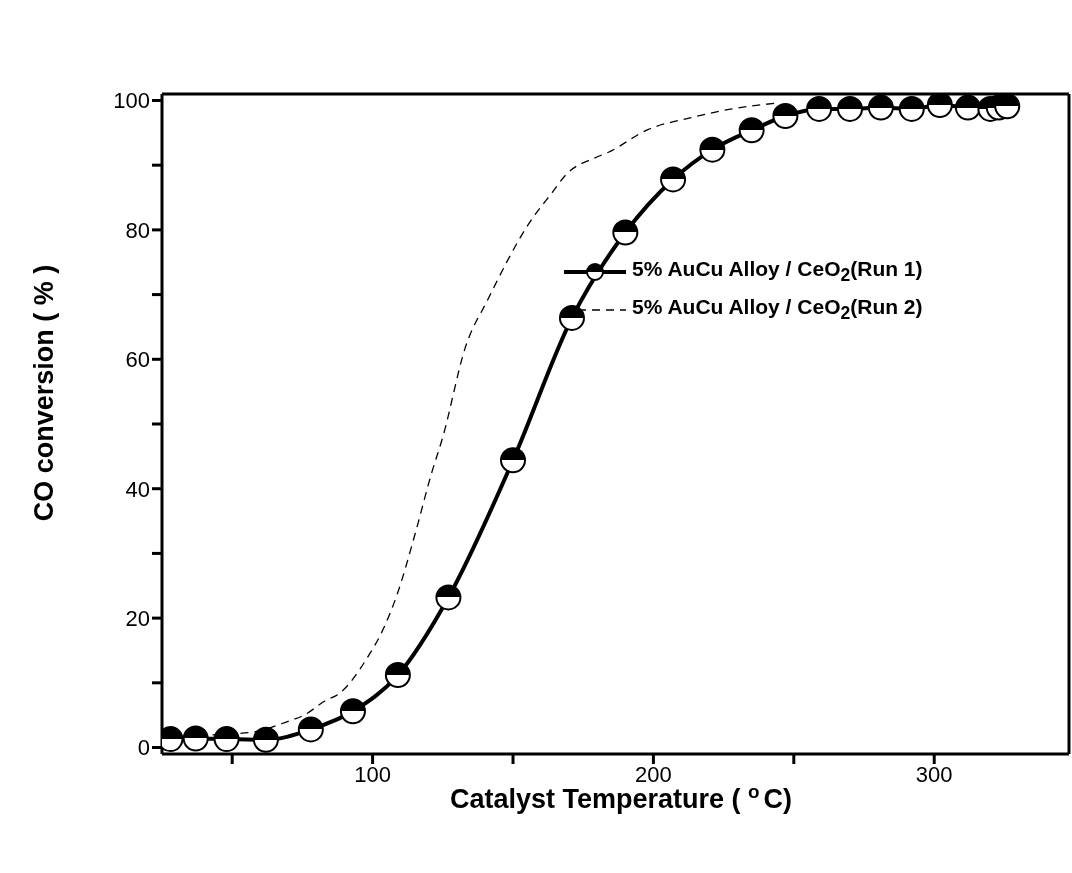 Image resolution: width=1072 pixels, height=873 pixels. I want to click on x-tick-label: 300, so click(934, 774).